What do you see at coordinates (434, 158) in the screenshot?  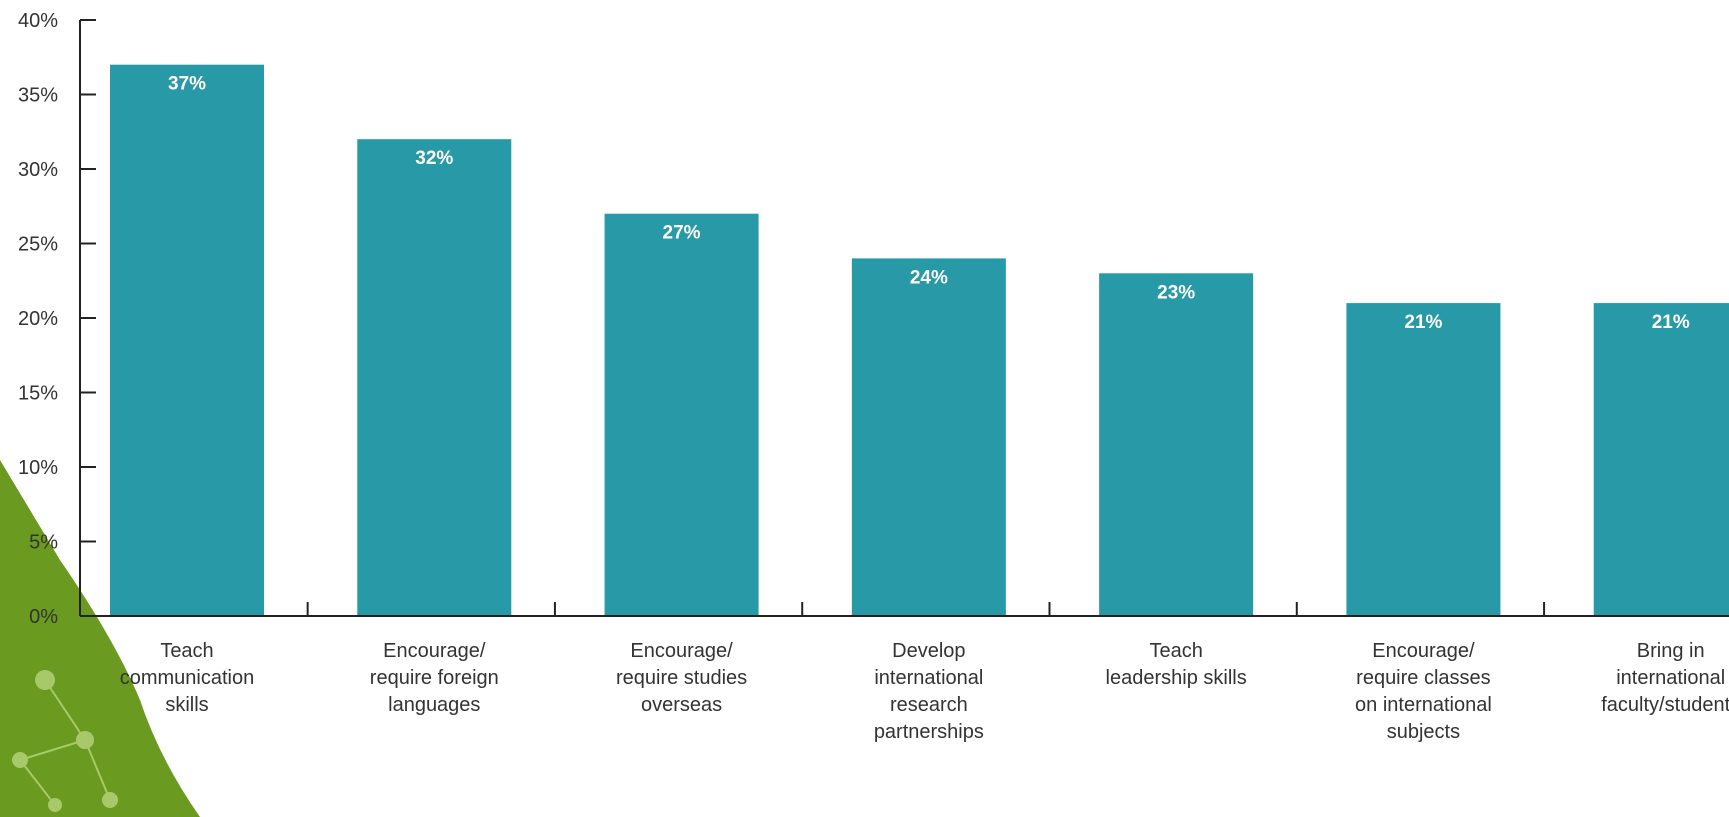 I see `data-label: 32%` at bounding box center [434, 158].